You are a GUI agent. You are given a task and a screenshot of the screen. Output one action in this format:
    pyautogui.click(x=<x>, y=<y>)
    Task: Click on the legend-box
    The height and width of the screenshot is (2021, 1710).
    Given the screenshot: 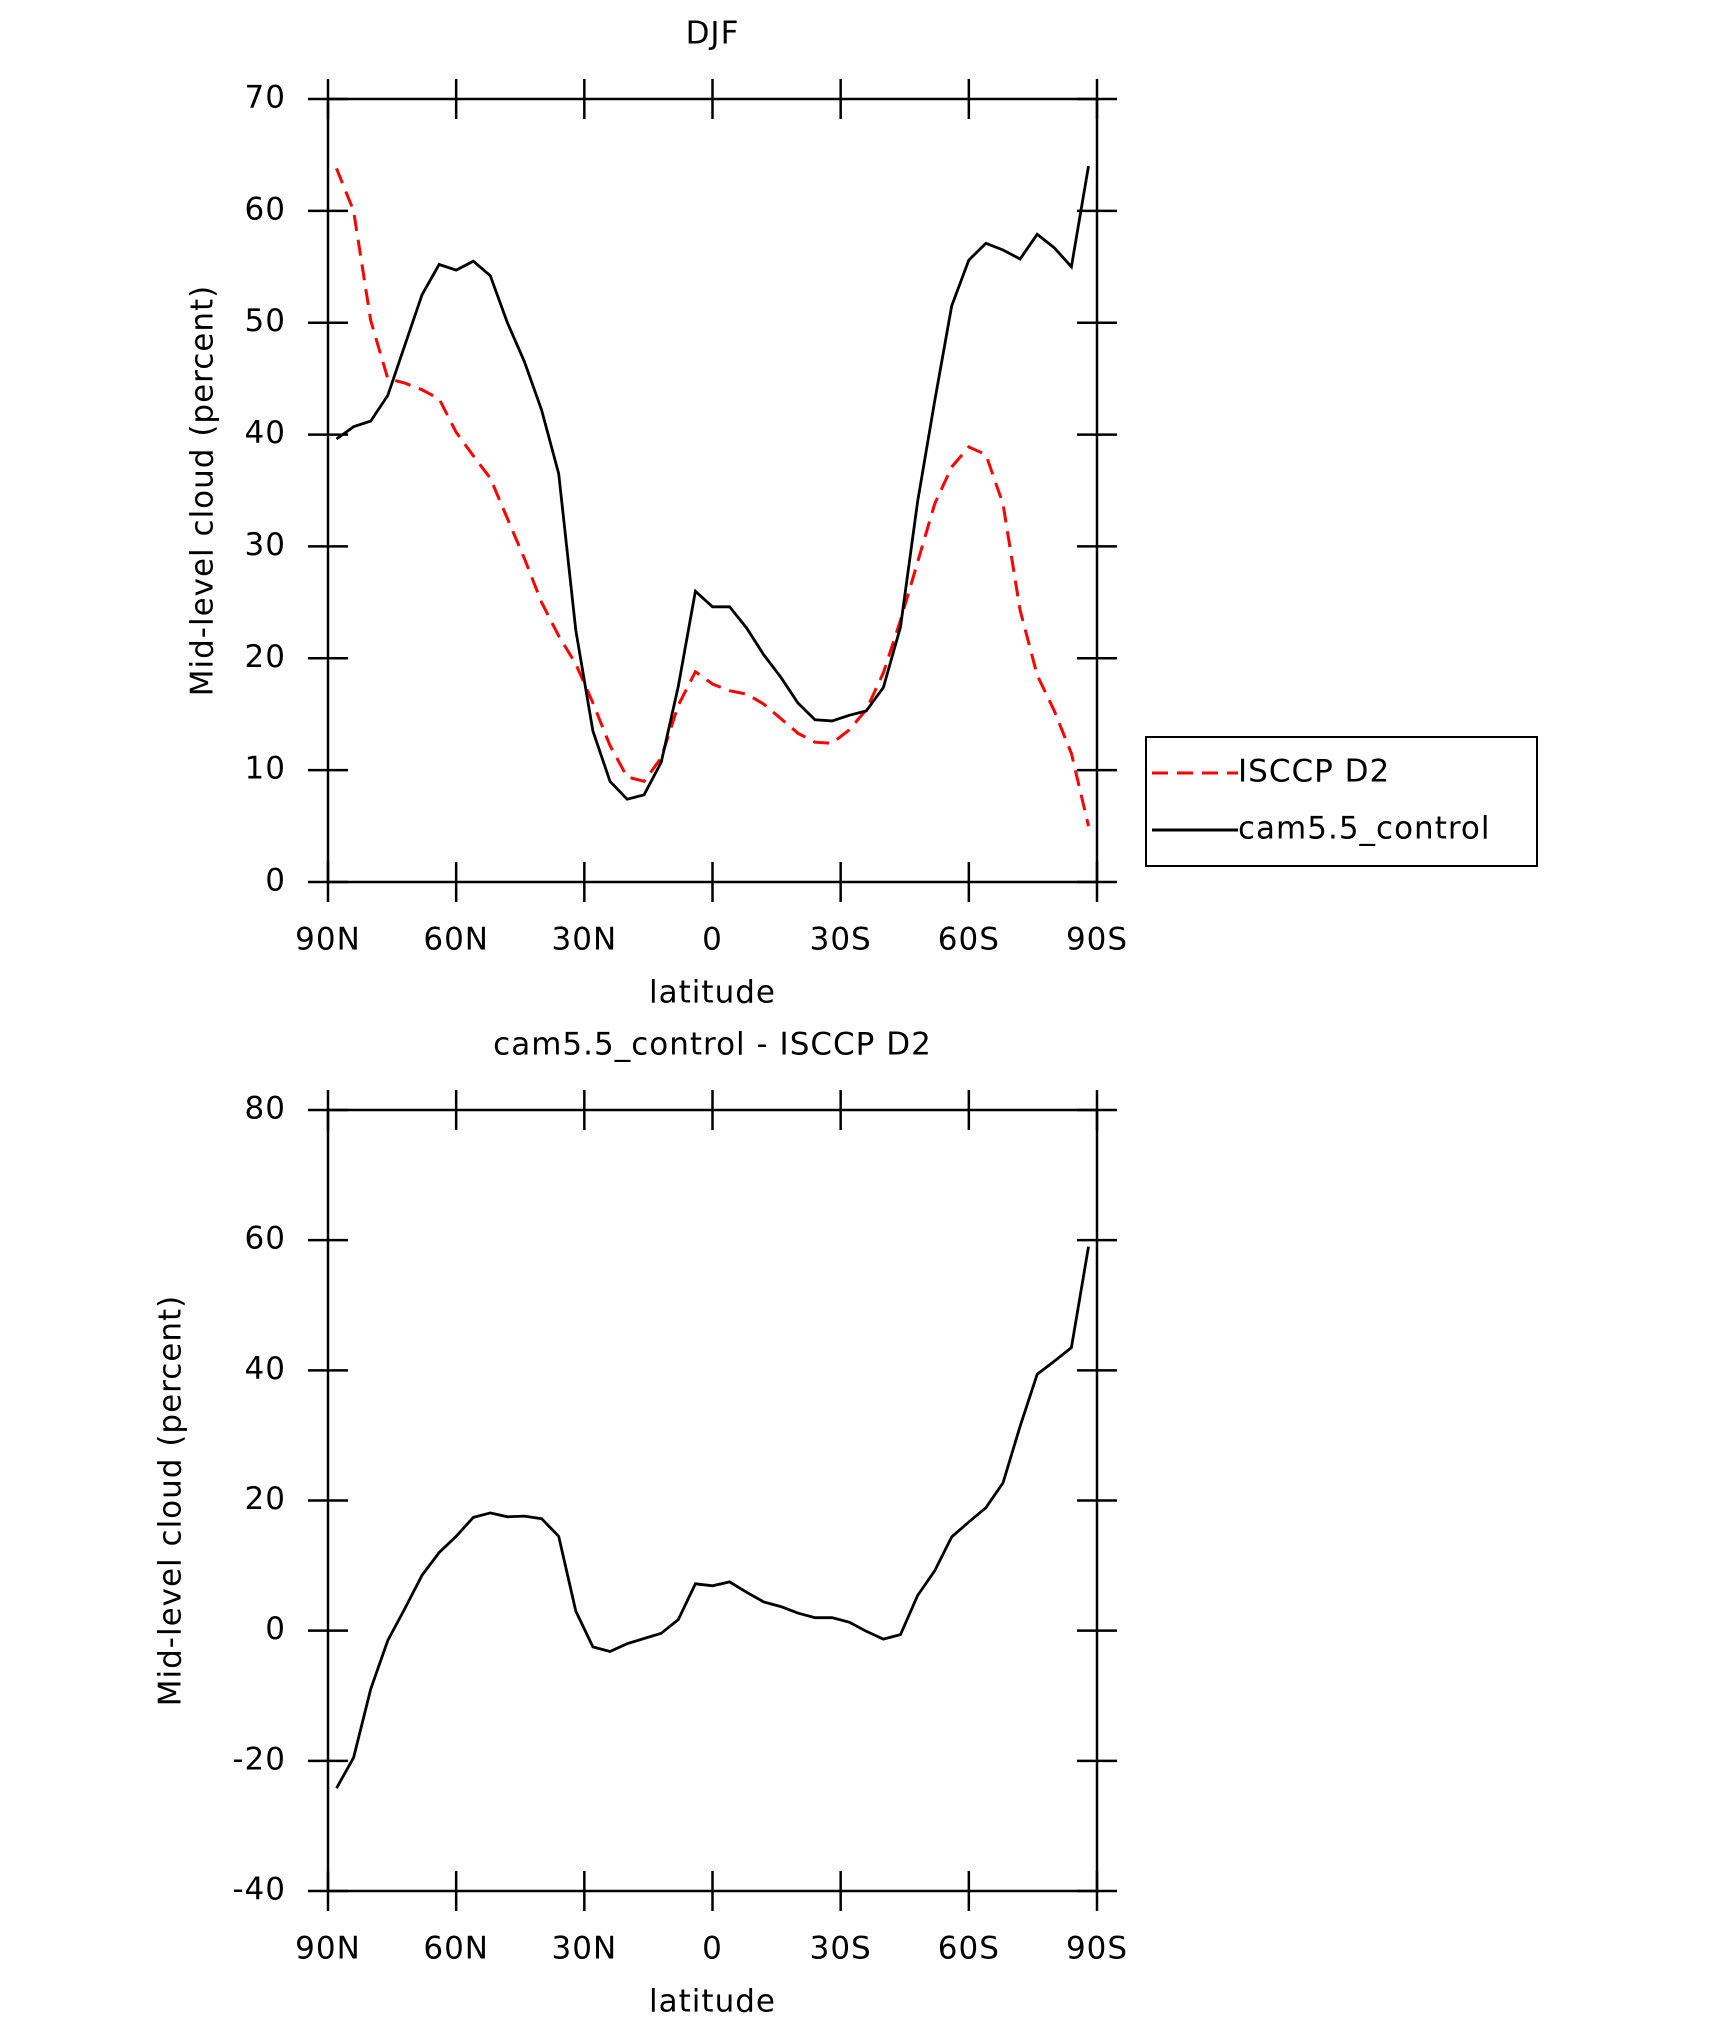 What is the action you would take?
    pyautogui.click(x=1341, y=801)
    